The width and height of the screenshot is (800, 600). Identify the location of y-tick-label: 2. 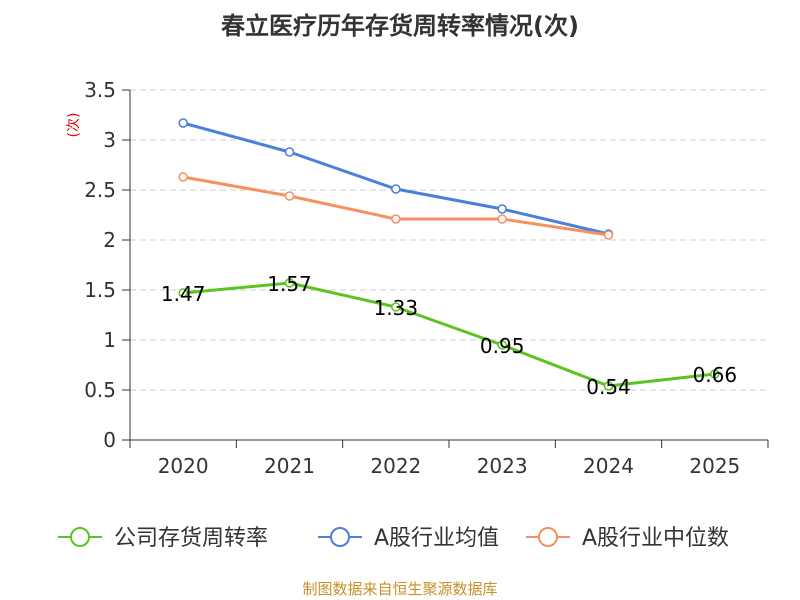
(109, 240).